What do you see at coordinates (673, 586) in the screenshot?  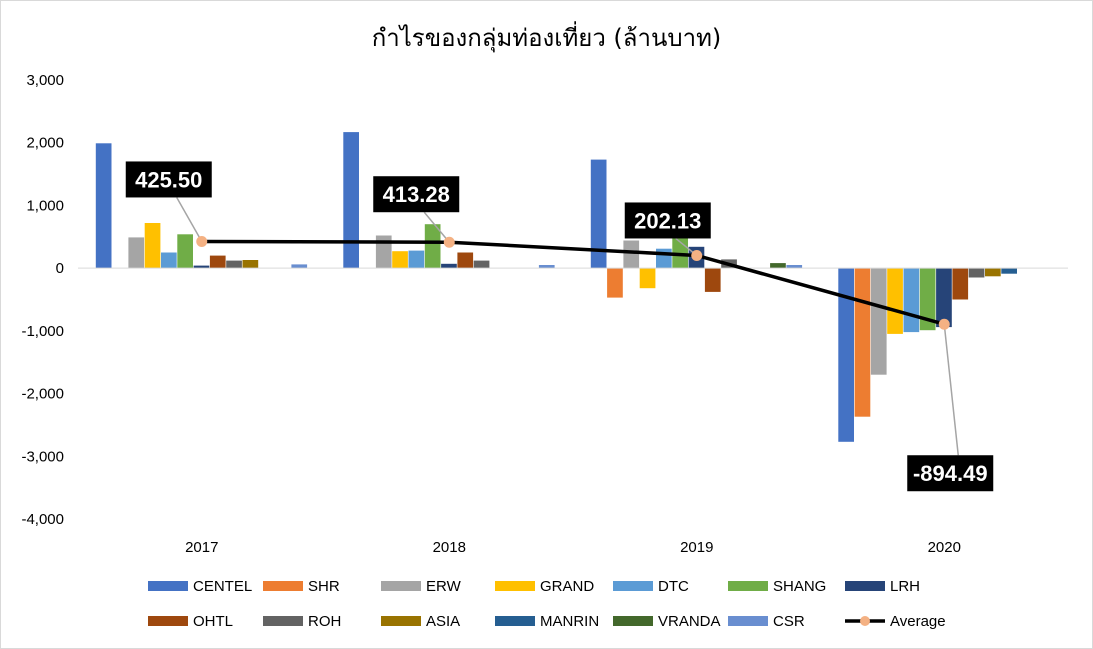 I see `legend-label: DTC` at bounding box center [673, 586].